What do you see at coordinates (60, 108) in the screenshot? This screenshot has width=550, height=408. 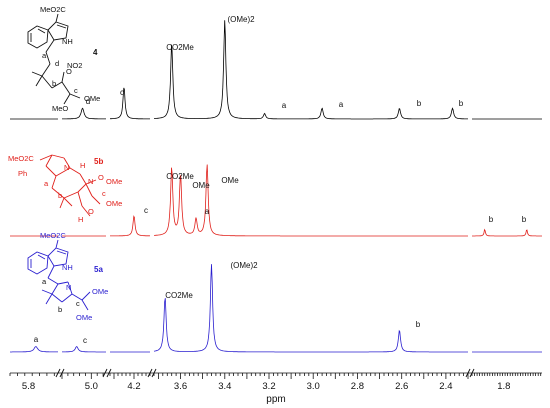 I see `struct4-text: MeO` at bounding box center [60, 108].